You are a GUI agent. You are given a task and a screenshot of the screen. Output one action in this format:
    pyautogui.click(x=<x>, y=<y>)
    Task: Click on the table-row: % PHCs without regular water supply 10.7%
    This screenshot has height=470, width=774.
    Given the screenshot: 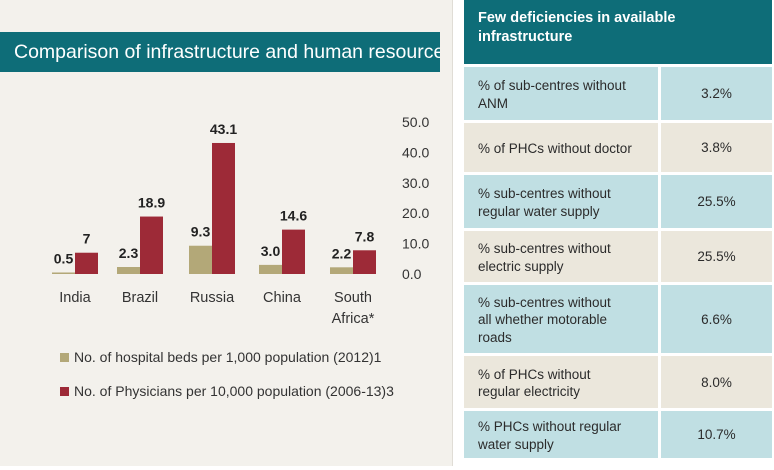 What is the action you would take?
    pyautogui.click(x=618, y=433)
    